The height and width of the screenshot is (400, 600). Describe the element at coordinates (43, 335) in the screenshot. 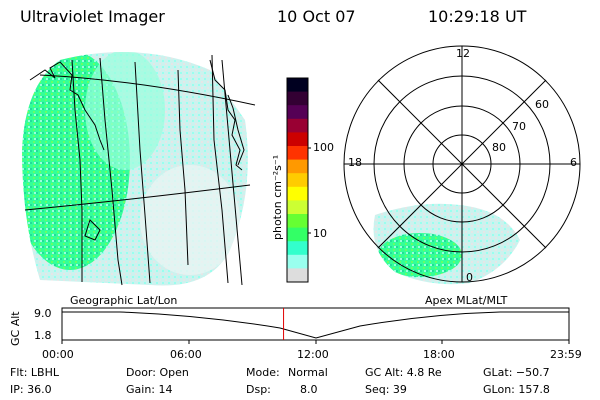

I see `y-tick-1-8: 1.8` at that location.